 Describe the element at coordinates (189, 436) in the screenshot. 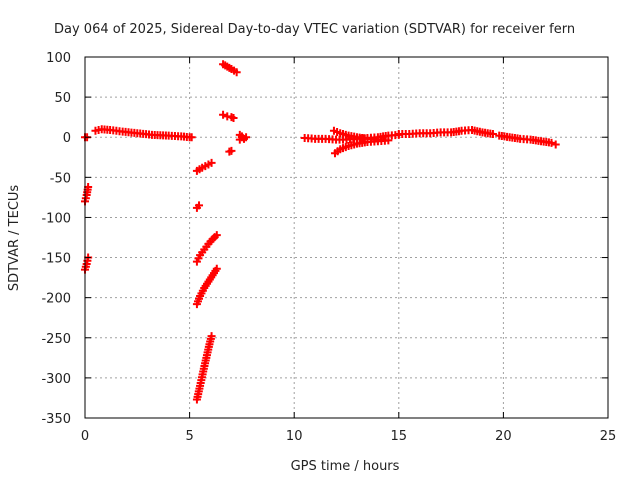

I see `x-tick-label: 5` at that location.